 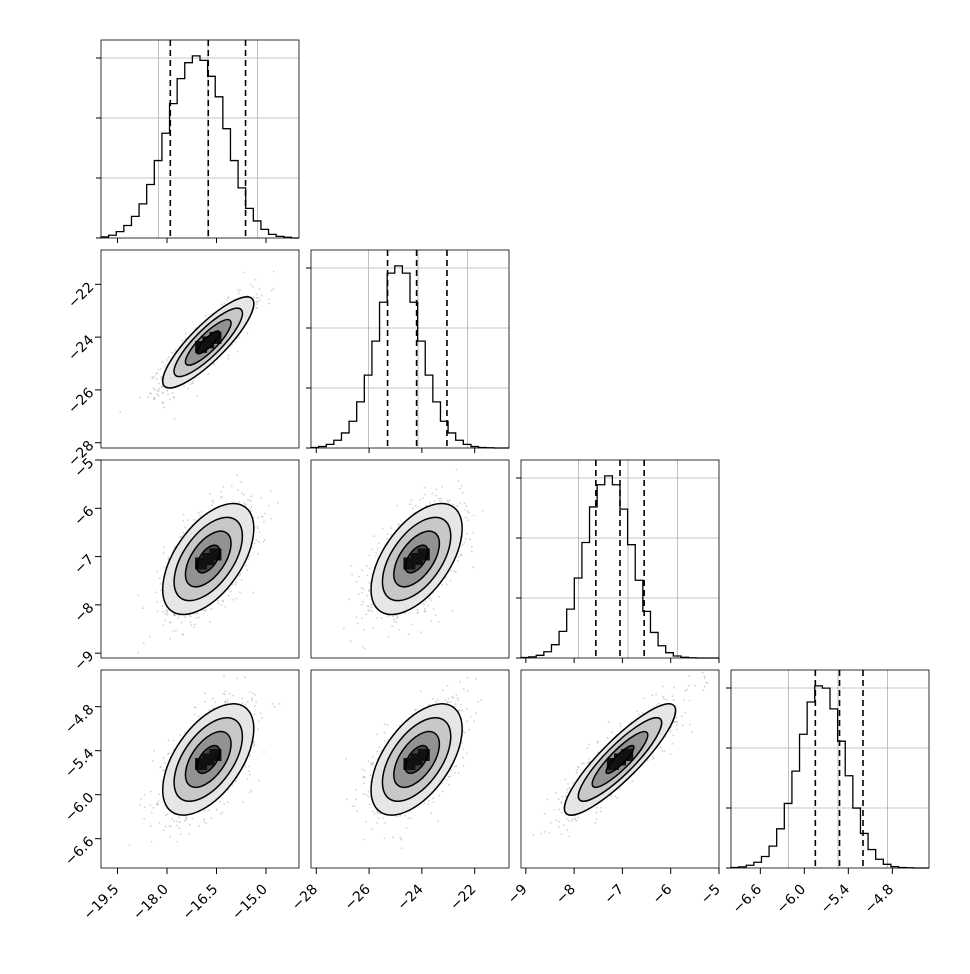 I want to click on y-tick-label: −7, so click(x=84, y=565).